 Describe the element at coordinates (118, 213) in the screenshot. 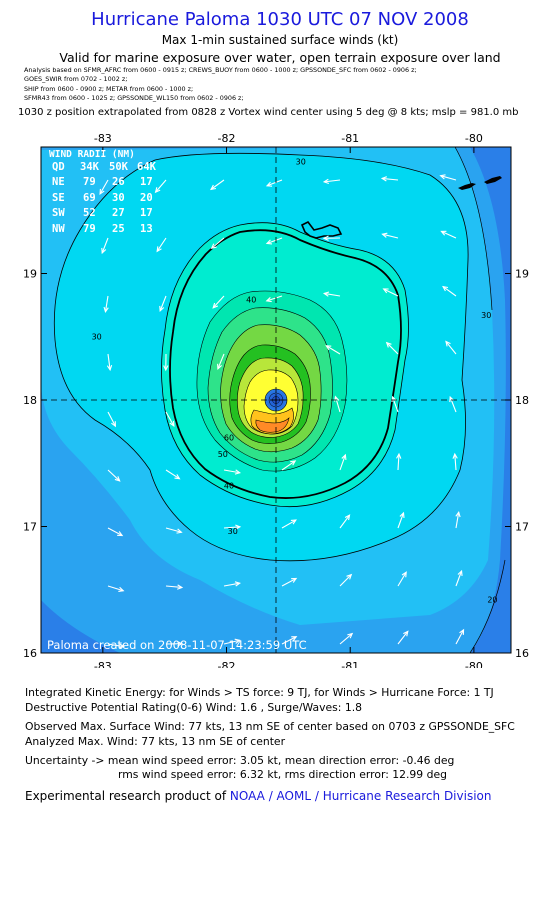

I see `wind-radii-sw-50: 27` at that location.